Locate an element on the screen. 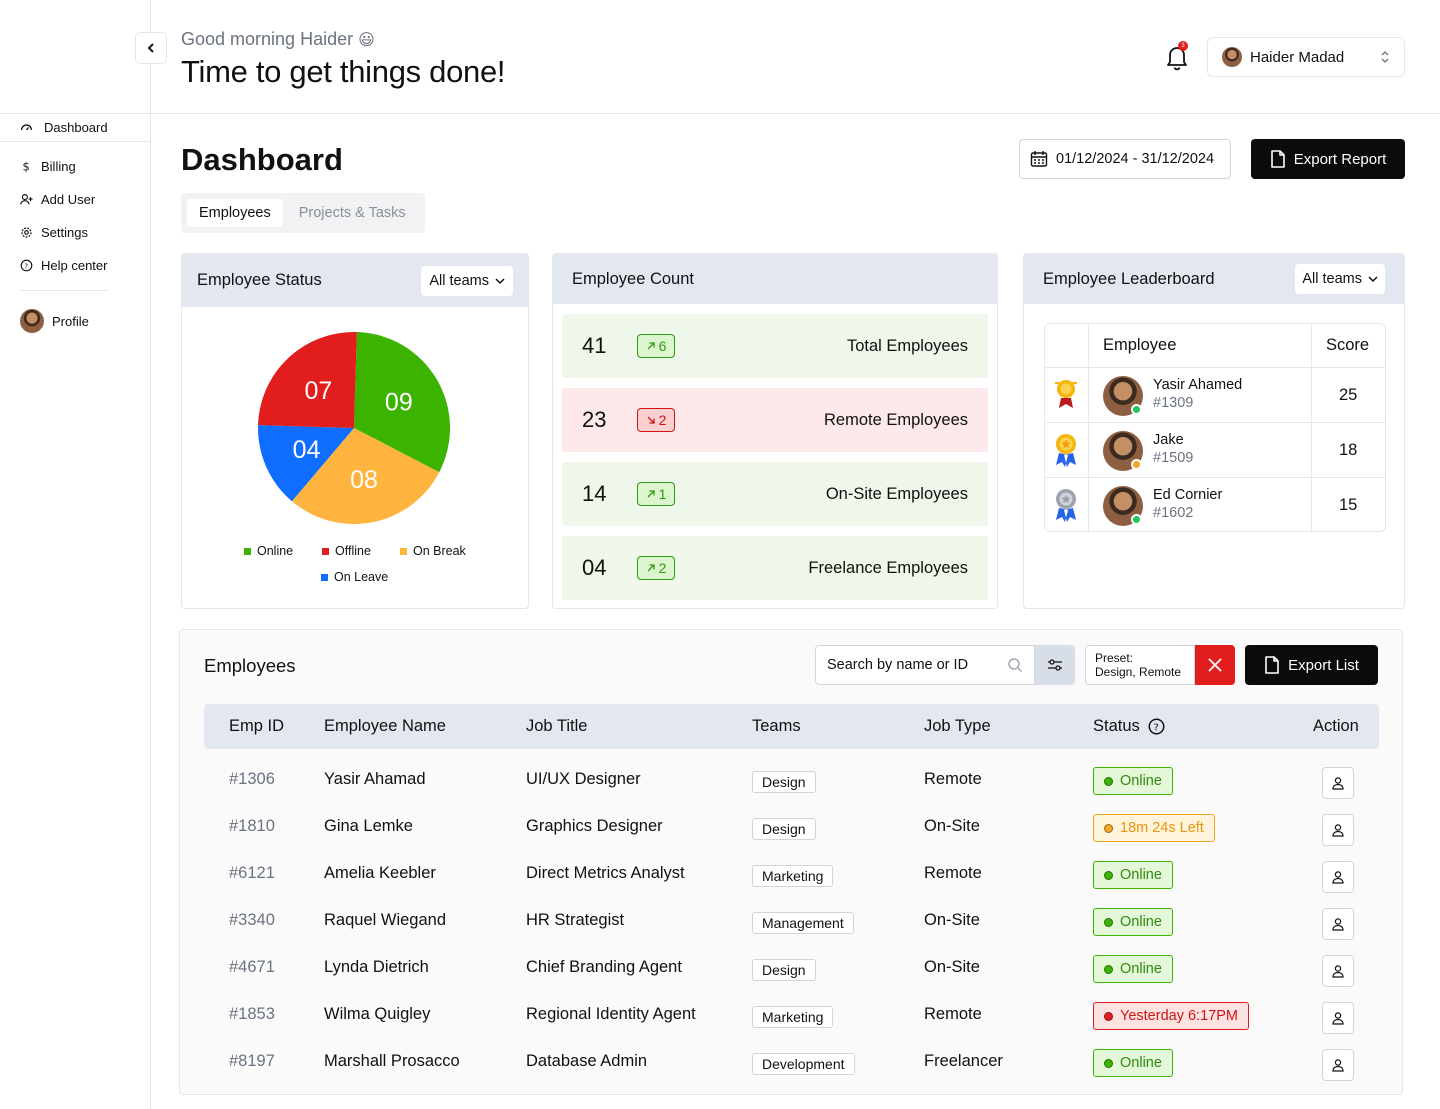 The height and width of the screenshot is (1109, 1440). pie-slice-label: 09 is located at coordinates (399, 403).